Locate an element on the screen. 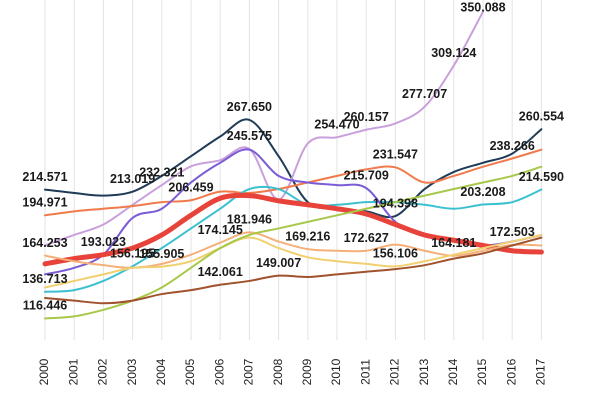 This screenshot has height=400, width=600. x-tick-label: 2006 is located at coordinates (219, 371).